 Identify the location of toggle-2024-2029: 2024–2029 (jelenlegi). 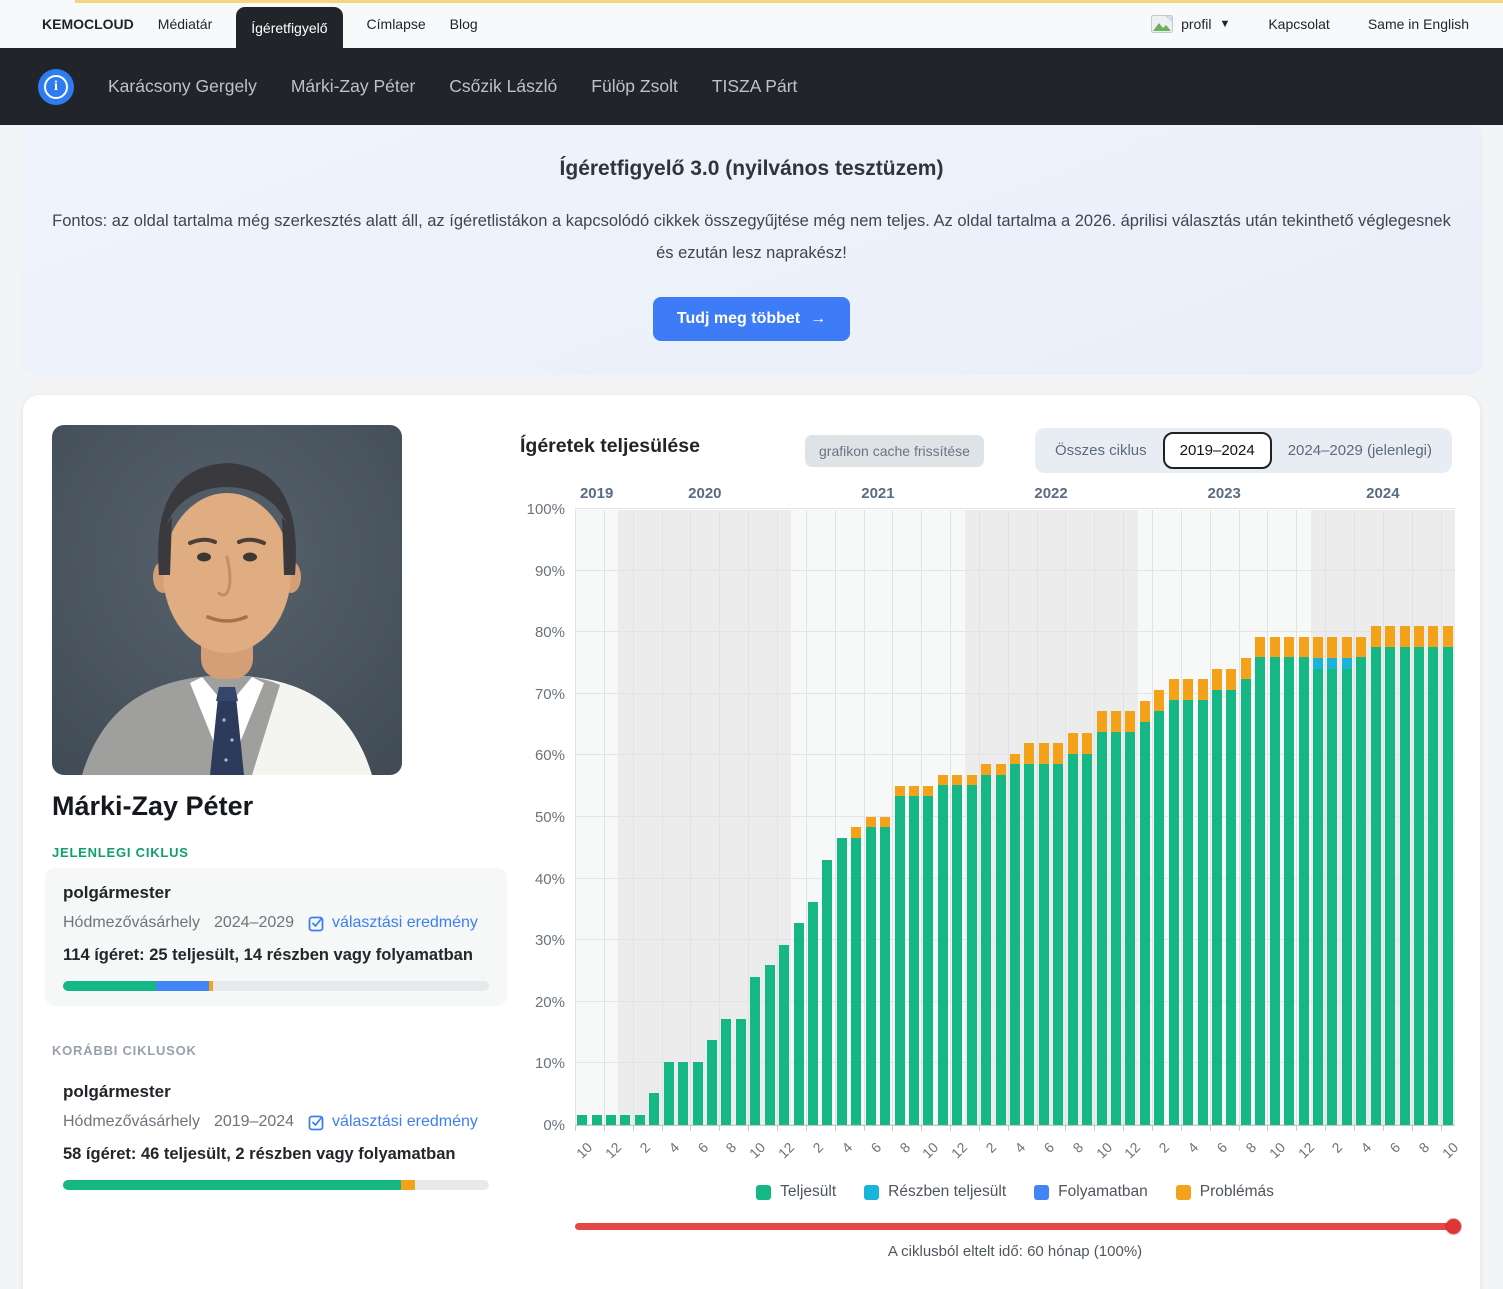
(1360, 450).